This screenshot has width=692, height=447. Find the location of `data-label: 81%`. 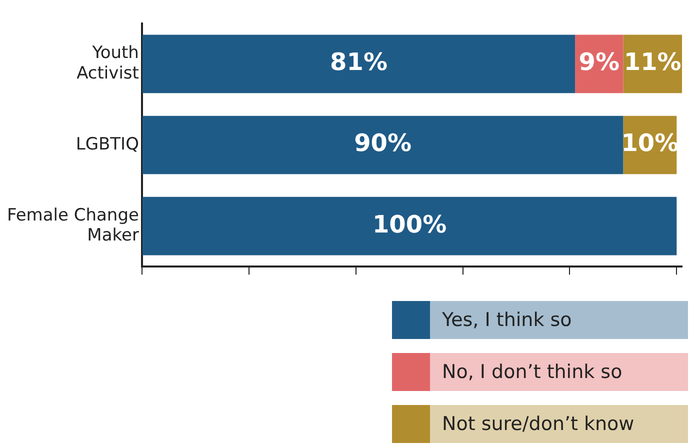

data-label: 81% is located at coordinates (359, 62).